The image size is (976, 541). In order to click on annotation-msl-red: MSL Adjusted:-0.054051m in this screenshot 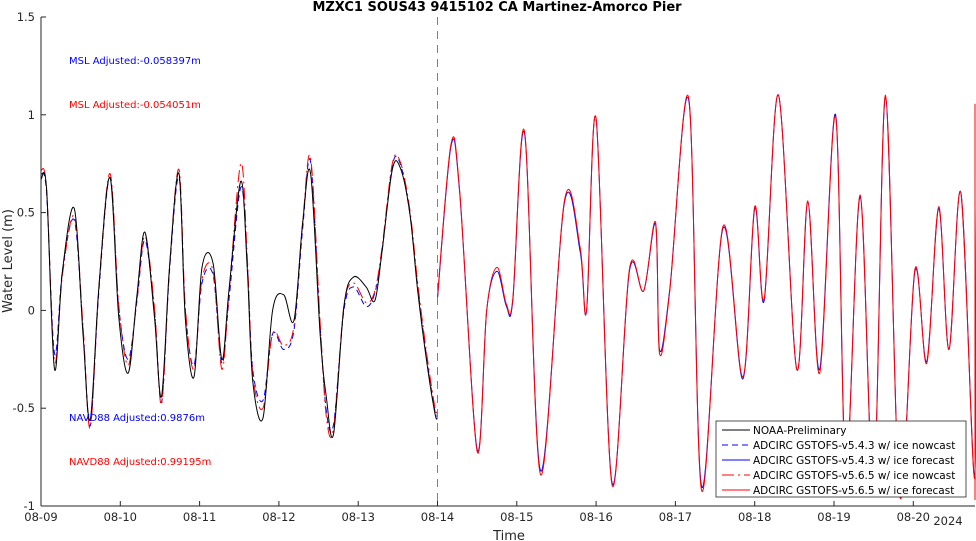, I will do `click(135, 105)`.